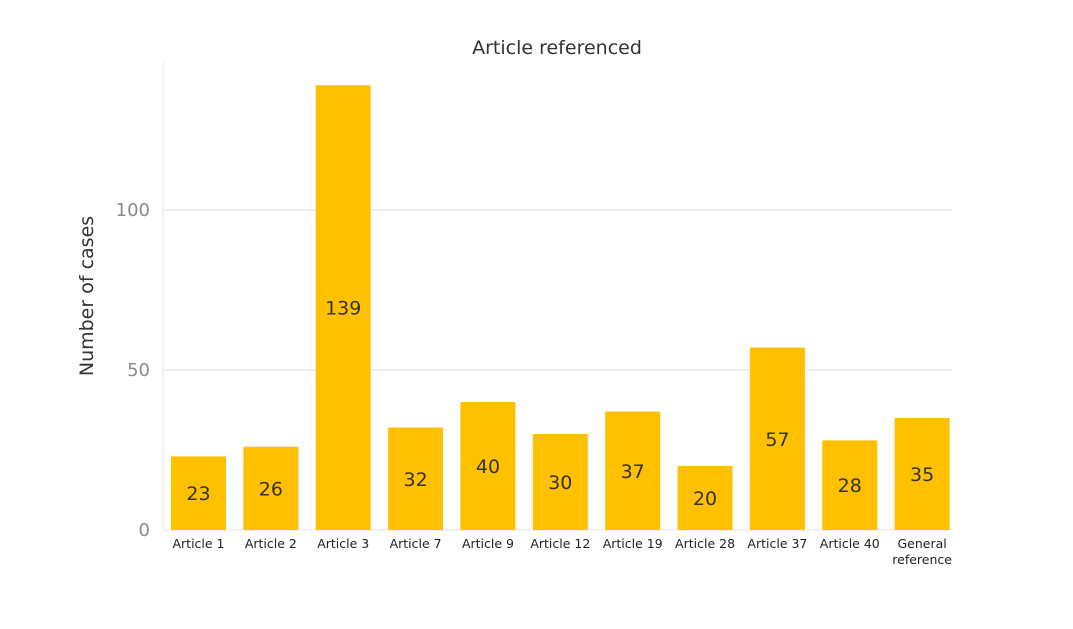  What do you see at coordinates (87, 296) in the screenshot?
I see `y-axis-label: Number of cases` at bounding box center [87, 296].